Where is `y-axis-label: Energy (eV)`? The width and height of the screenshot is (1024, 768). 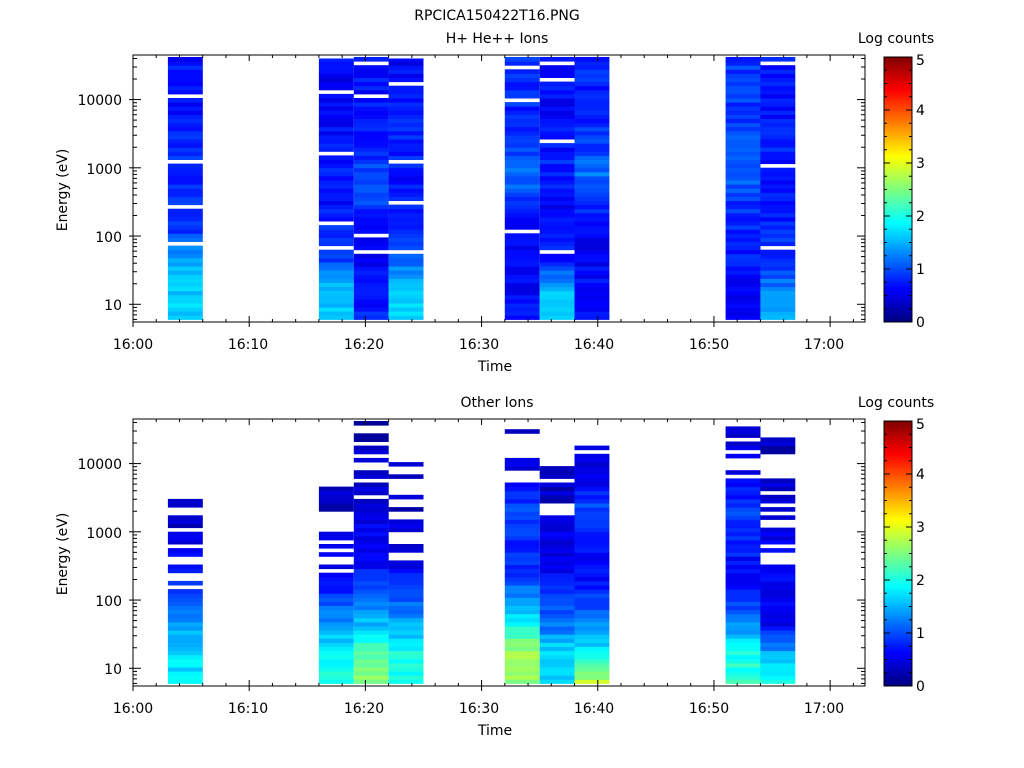 y-axis-label: Energy (eV) is located at coordinates (63, 190).